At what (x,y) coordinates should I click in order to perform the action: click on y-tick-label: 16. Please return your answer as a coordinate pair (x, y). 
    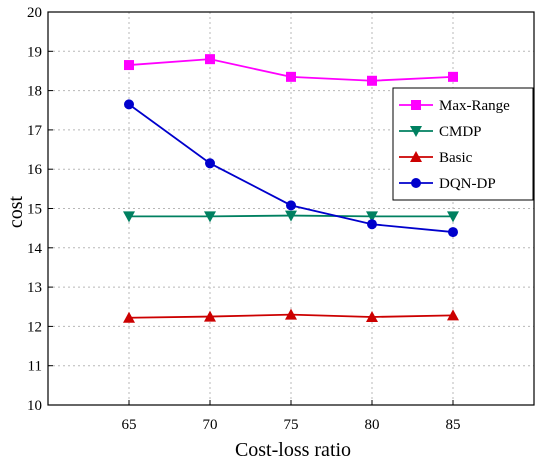
    Looking at the image, I should click on (35, 170).